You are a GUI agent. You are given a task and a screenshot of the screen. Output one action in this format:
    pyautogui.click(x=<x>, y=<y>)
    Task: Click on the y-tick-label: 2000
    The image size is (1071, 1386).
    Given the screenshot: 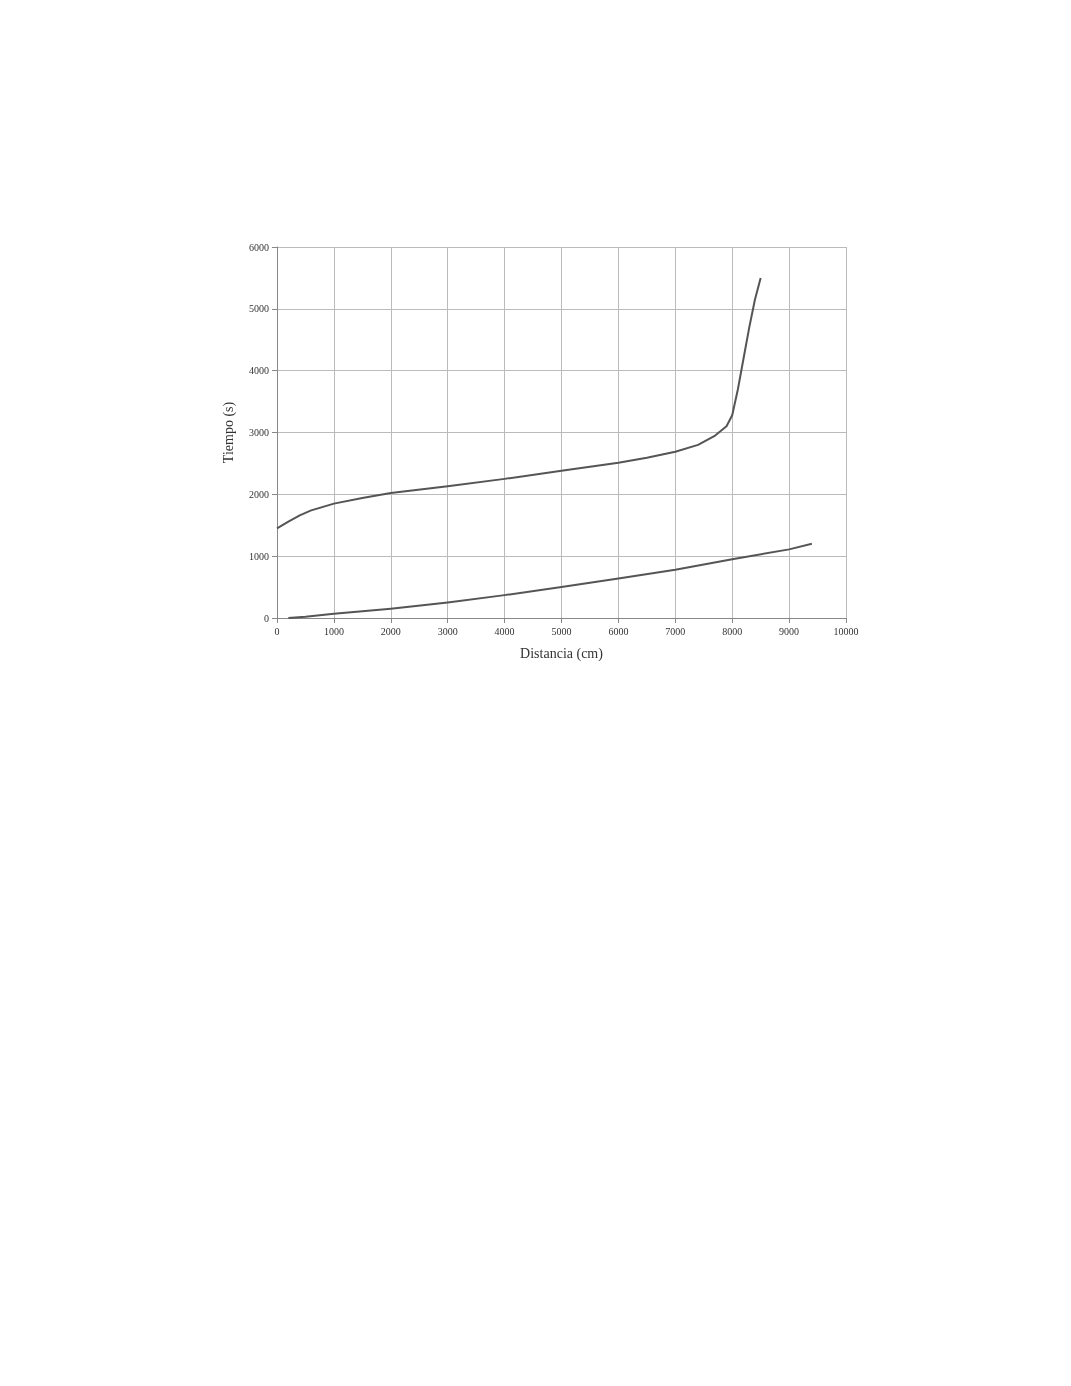 What is the action you would take?
    pyautogui.click(x=259, y=494)
    